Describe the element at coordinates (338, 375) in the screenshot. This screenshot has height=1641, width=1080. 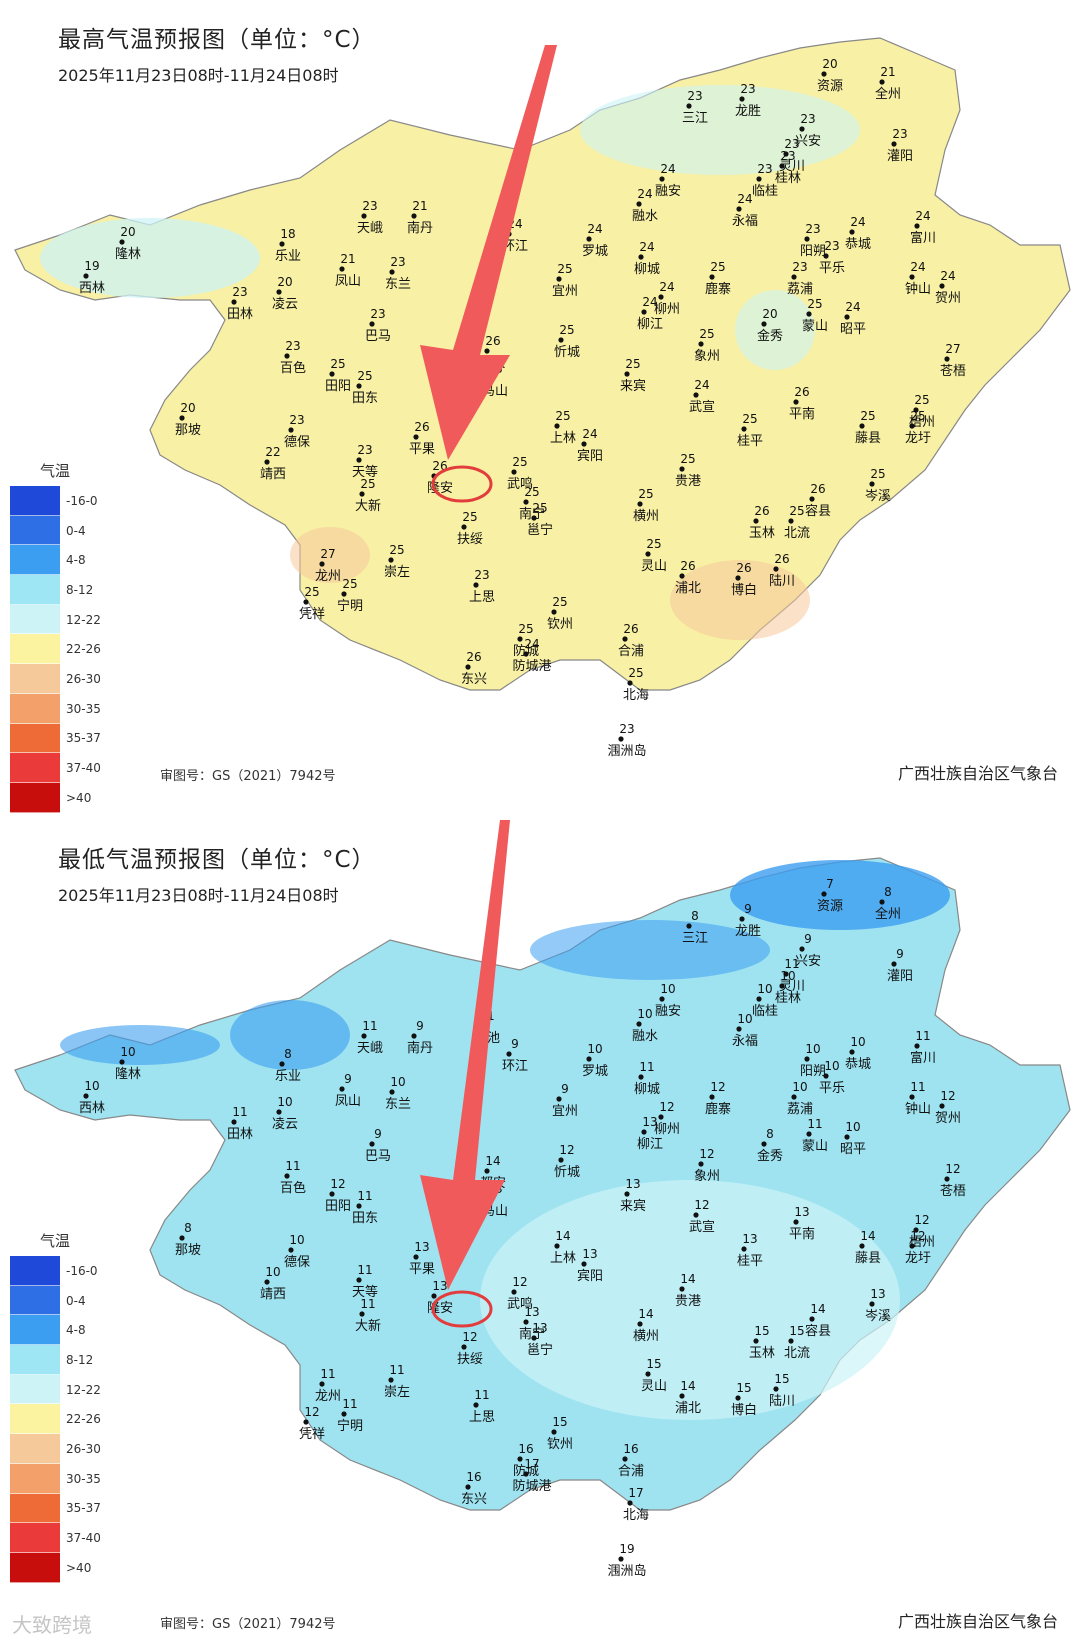
I see `city-marker: 25 田阳` at that location.